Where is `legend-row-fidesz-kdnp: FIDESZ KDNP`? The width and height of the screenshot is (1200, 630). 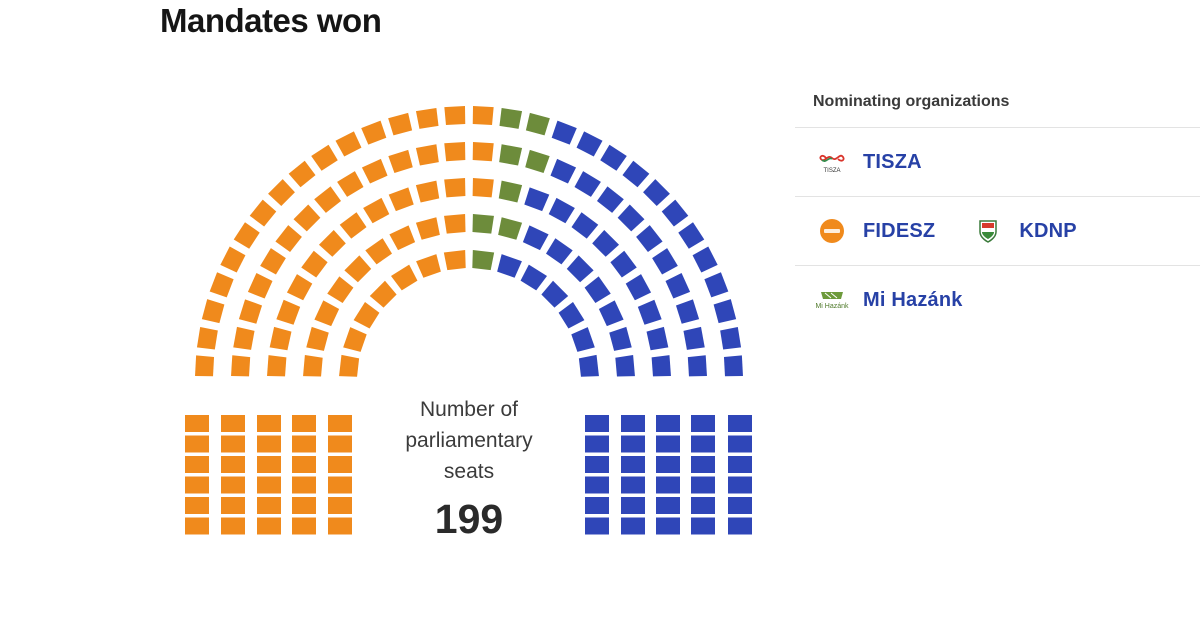
legend-row-fidesz-kdnp: FIDESZ KDNP is located at coordinates (997, 231).